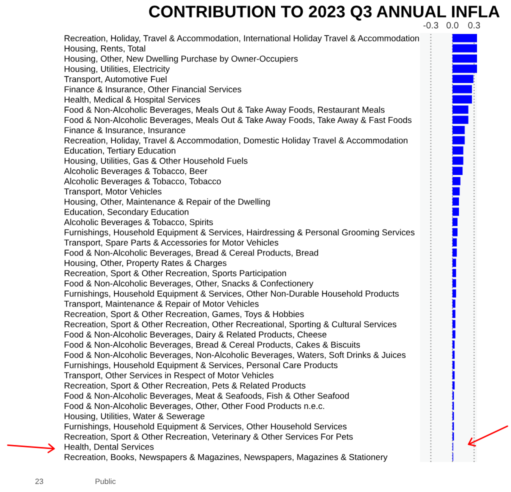  What do you see at coordinates (206, 396) in the screenshot?
I see `y-tick-label: Food & Non-Alcoholic Beverages, Meat & Seafoods, Fish & Other Seafood` at bounding box center [206, 396].